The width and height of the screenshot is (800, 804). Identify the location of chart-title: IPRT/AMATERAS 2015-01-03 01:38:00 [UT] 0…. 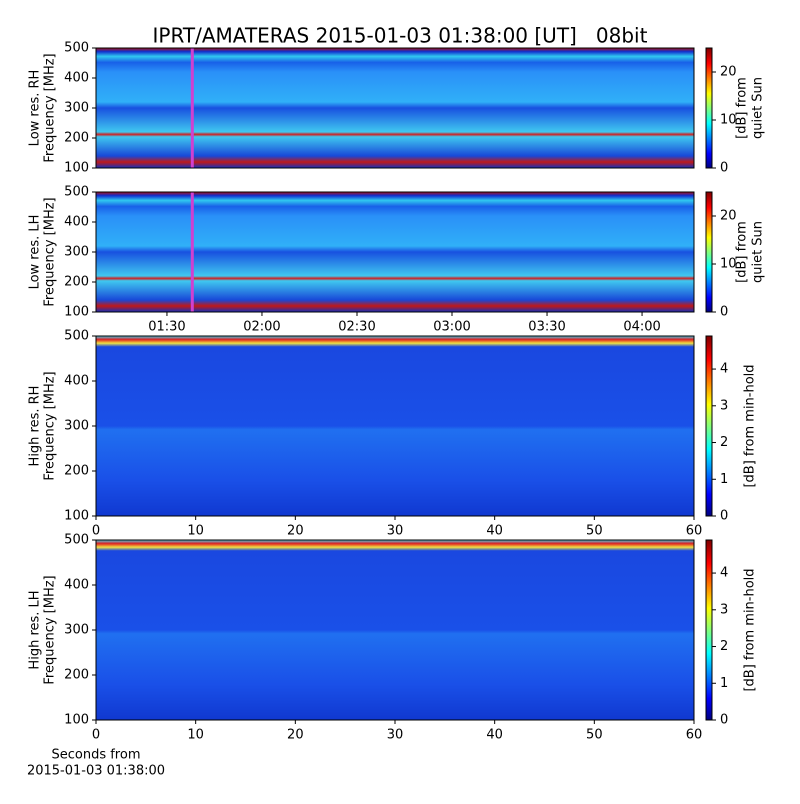
(400, 36).